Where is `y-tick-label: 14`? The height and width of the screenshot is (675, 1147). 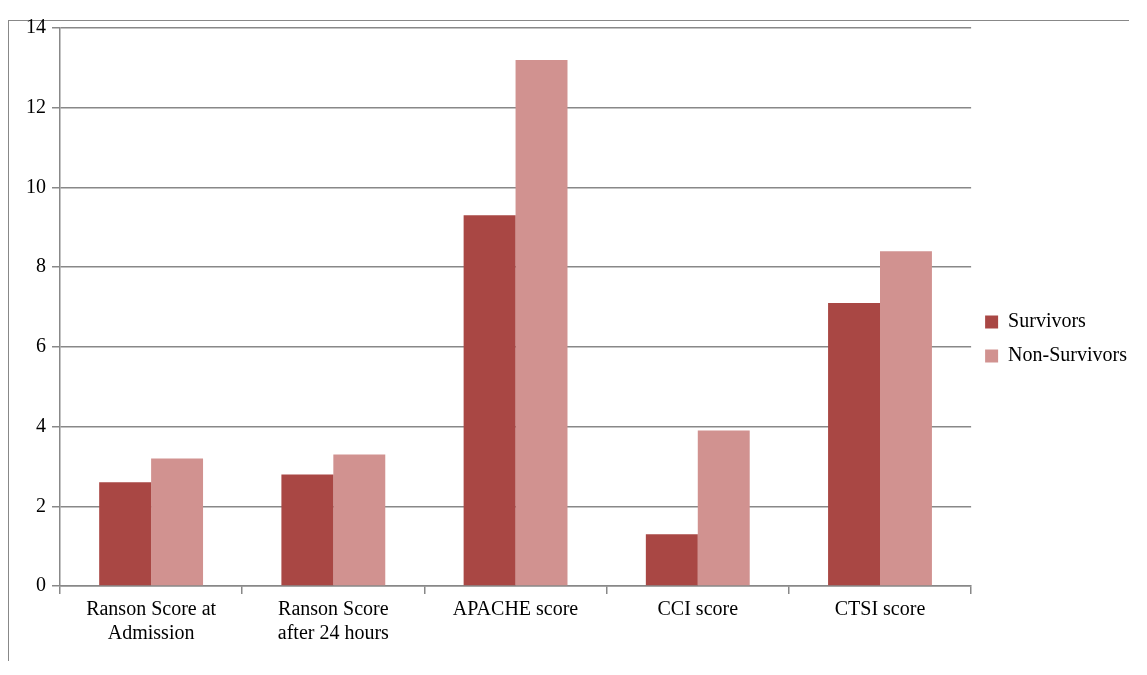
y-tick-label: 14 is located at coordinates (36, 26).